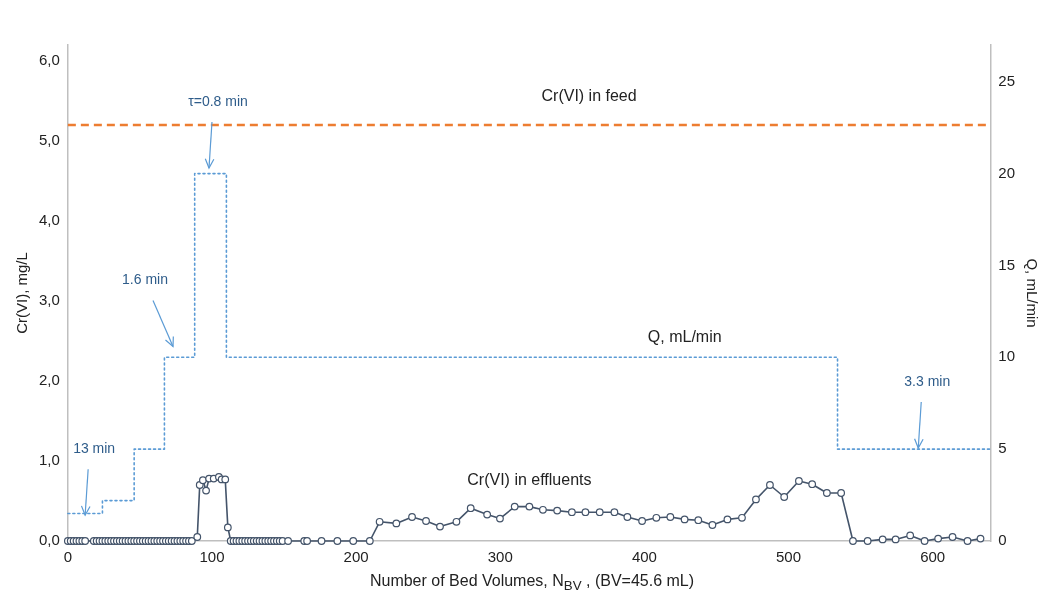  I want to click on y-tick-label: 4,0, so click(49, 220).